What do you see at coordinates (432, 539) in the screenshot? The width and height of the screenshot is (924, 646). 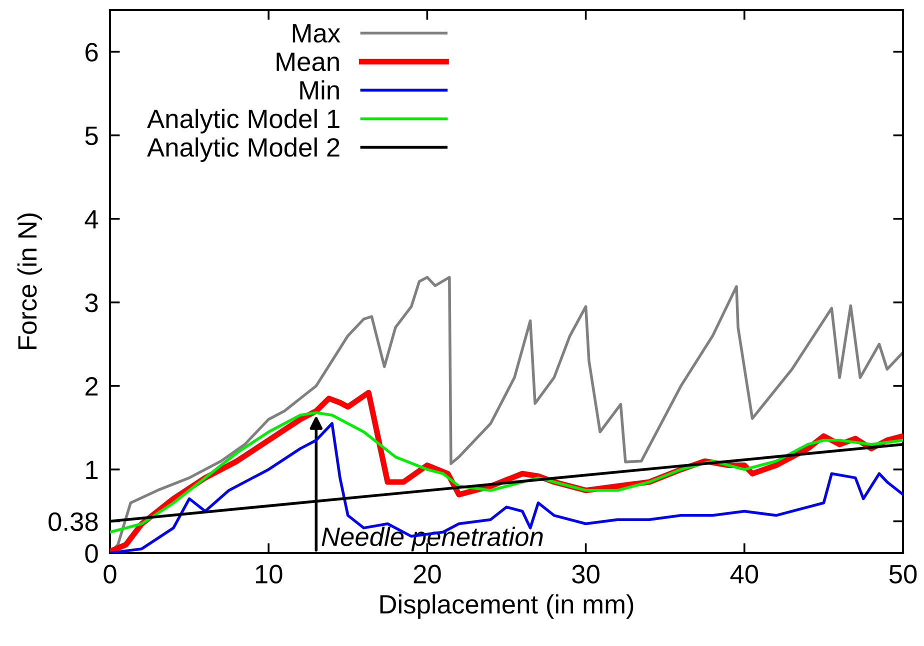 I see `annotation: Needle penetration` at bounding box center [432, 539].